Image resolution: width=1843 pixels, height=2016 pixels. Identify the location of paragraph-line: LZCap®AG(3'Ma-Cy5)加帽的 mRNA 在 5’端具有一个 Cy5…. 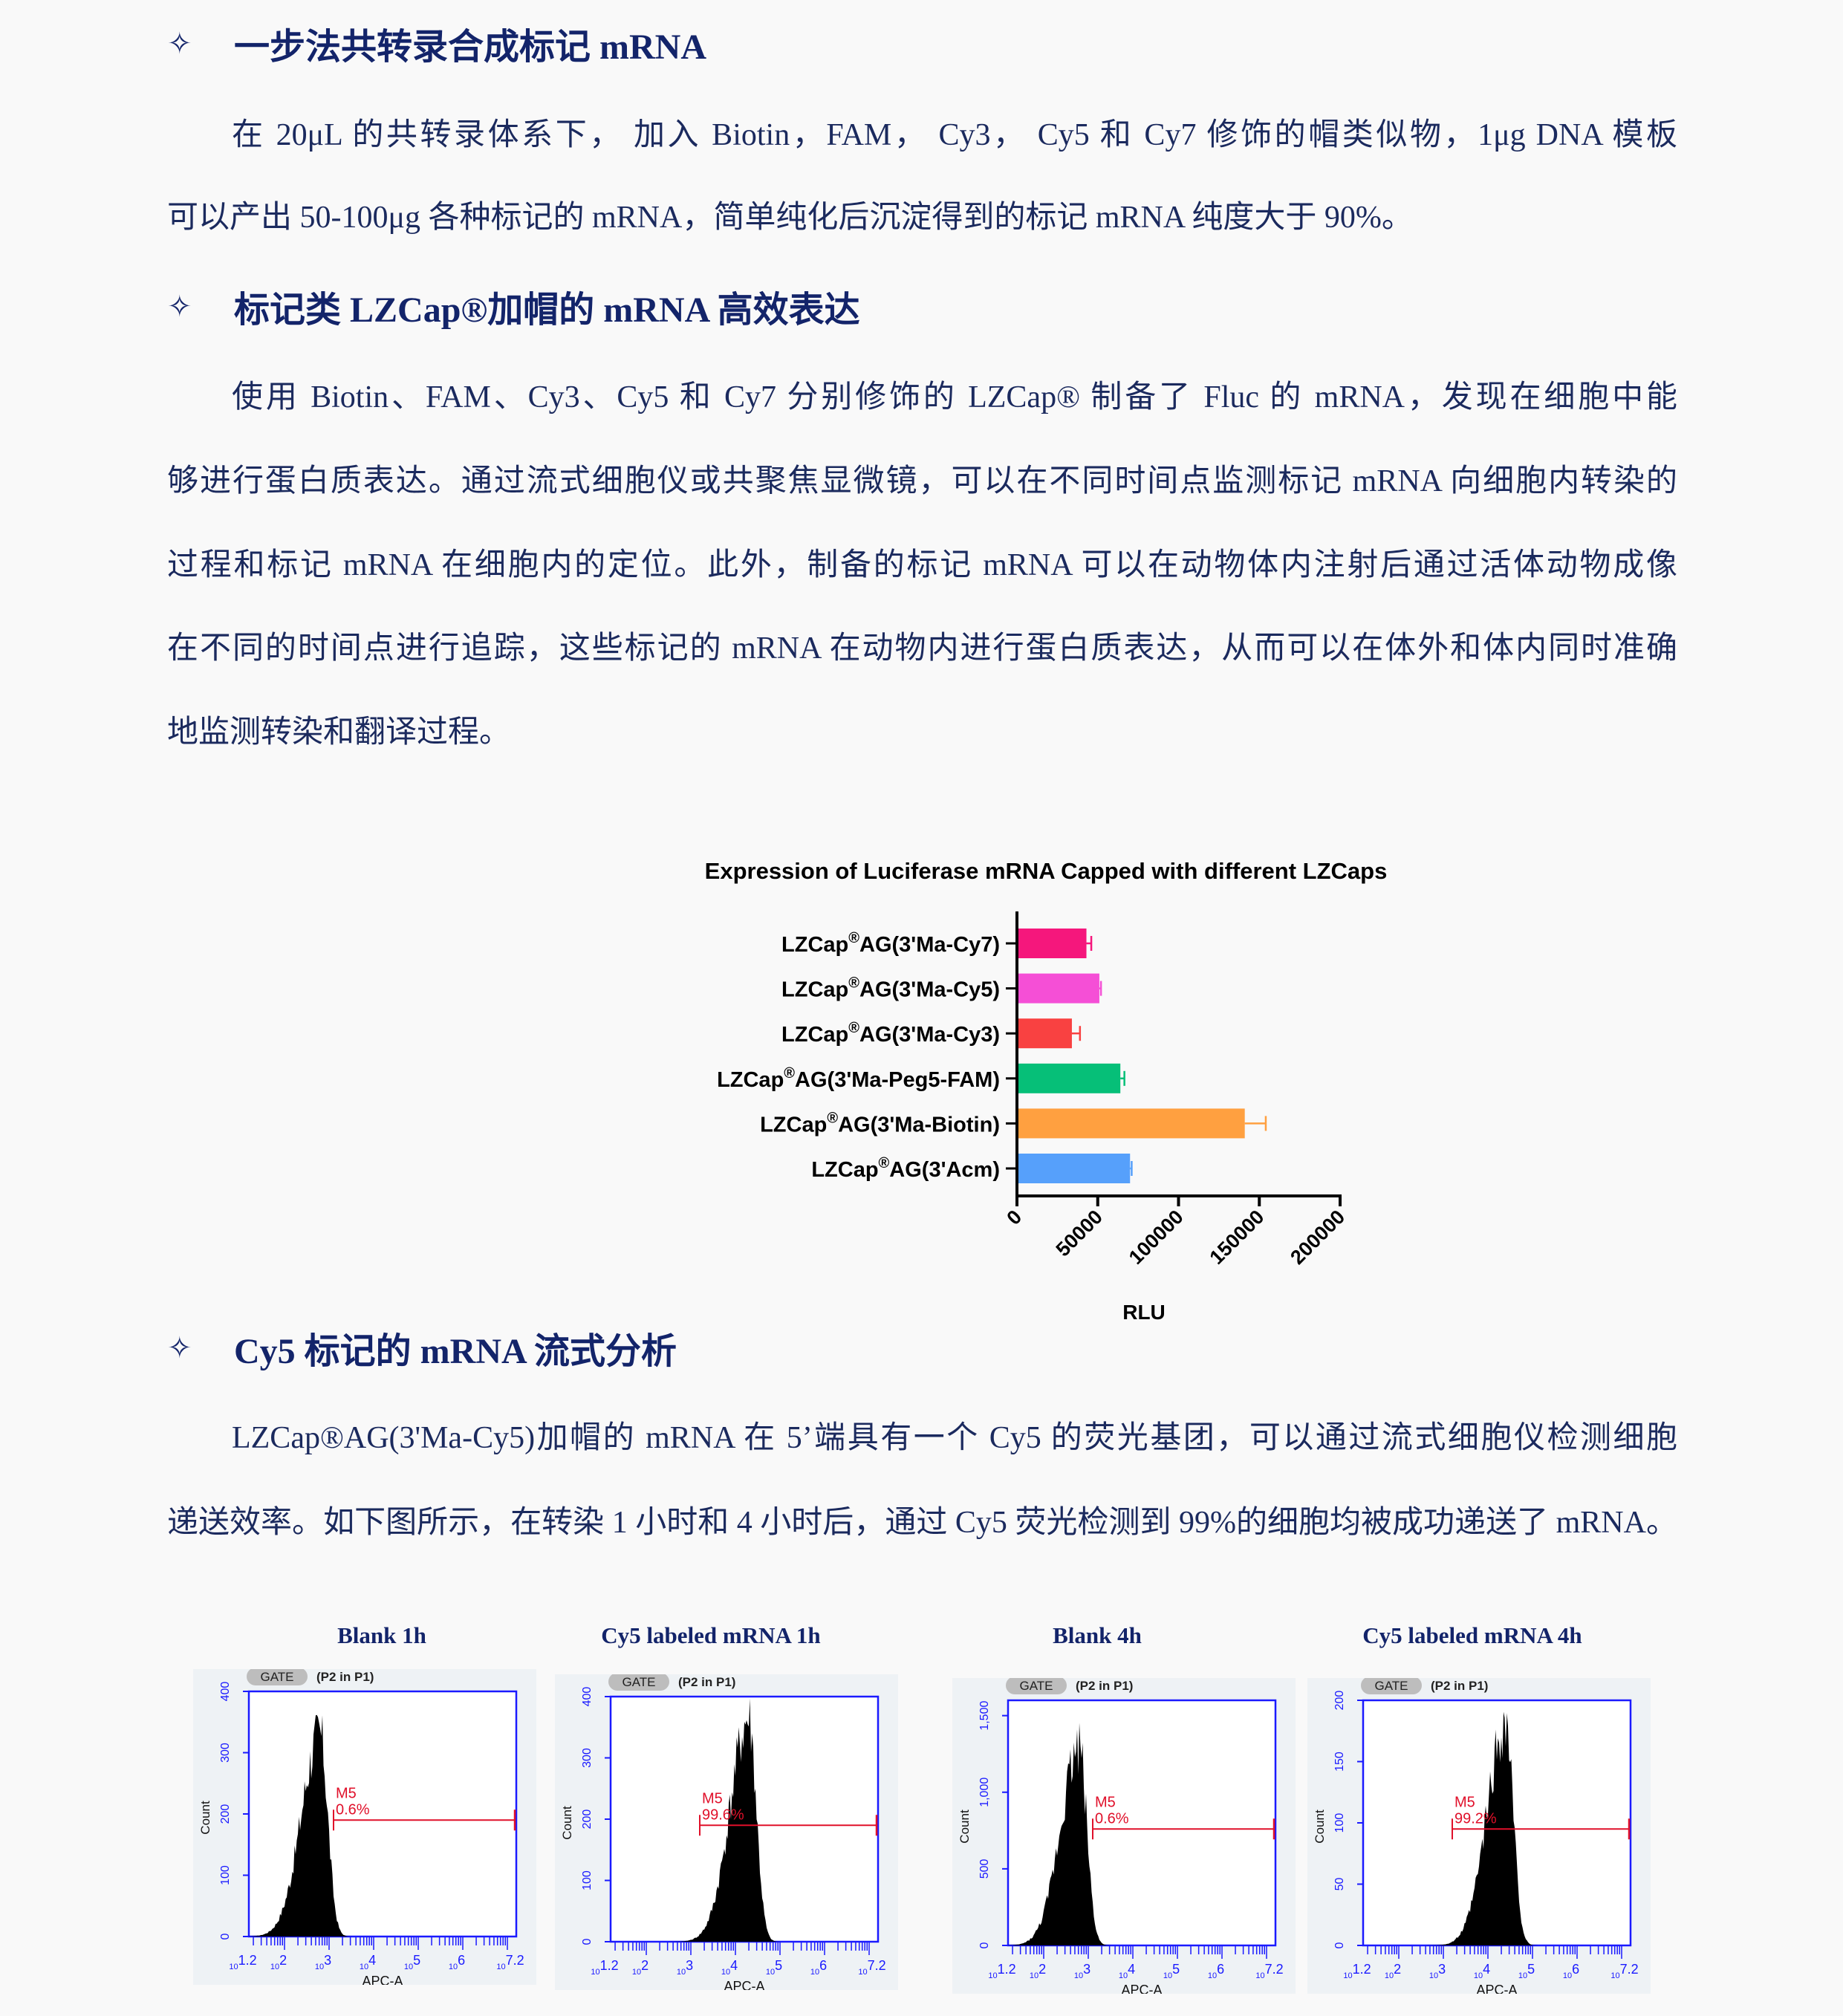
(954, 1438).